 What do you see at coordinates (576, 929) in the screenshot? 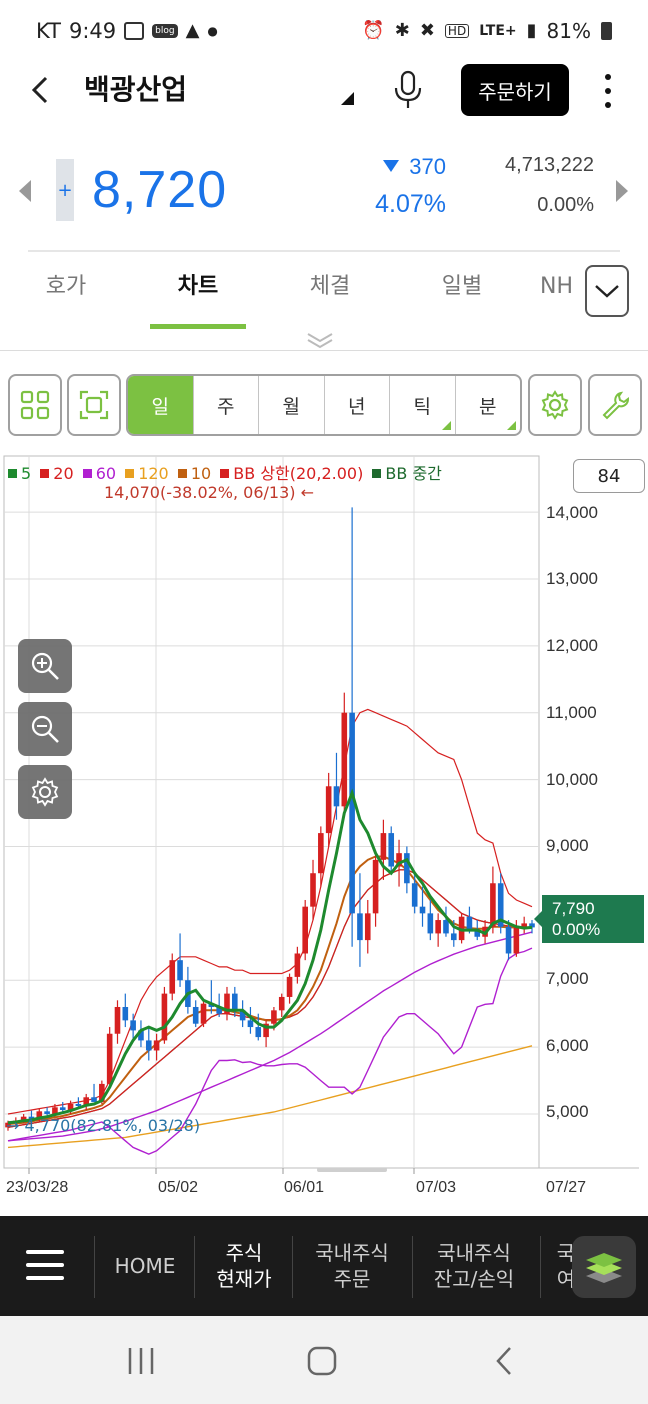
I see `current-price-tag-pct: 0.00%` at bounding box center [576, 929].